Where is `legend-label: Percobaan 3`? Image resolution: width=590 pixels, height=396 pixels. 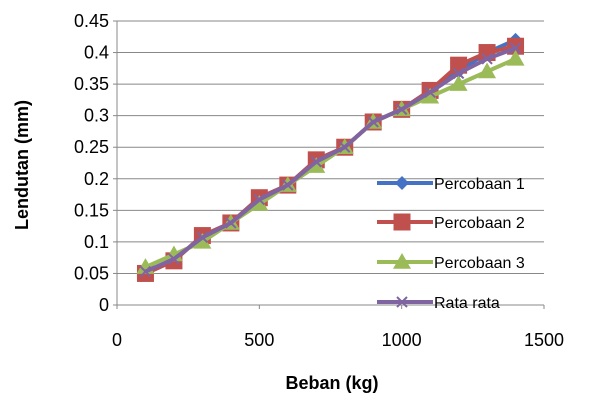 legend-label: Percobaan 3 is located at coordinates (479, 263).